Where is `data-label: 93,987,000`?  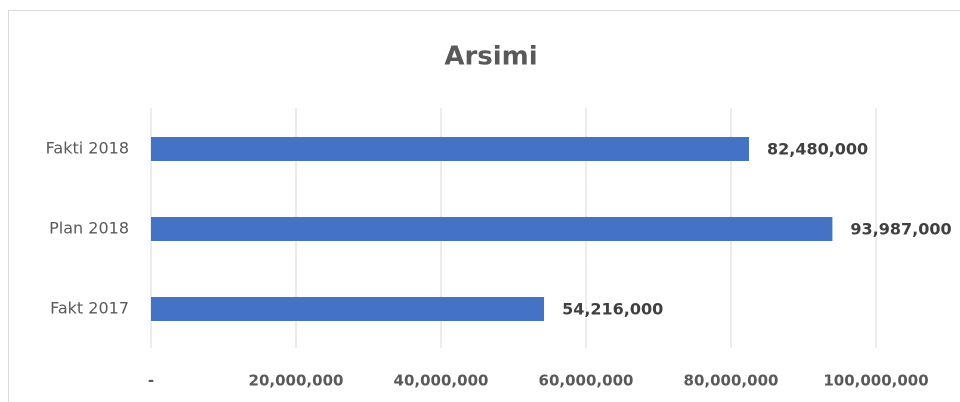
data-label: 93,987,000 is located at coordinates (900, 229).